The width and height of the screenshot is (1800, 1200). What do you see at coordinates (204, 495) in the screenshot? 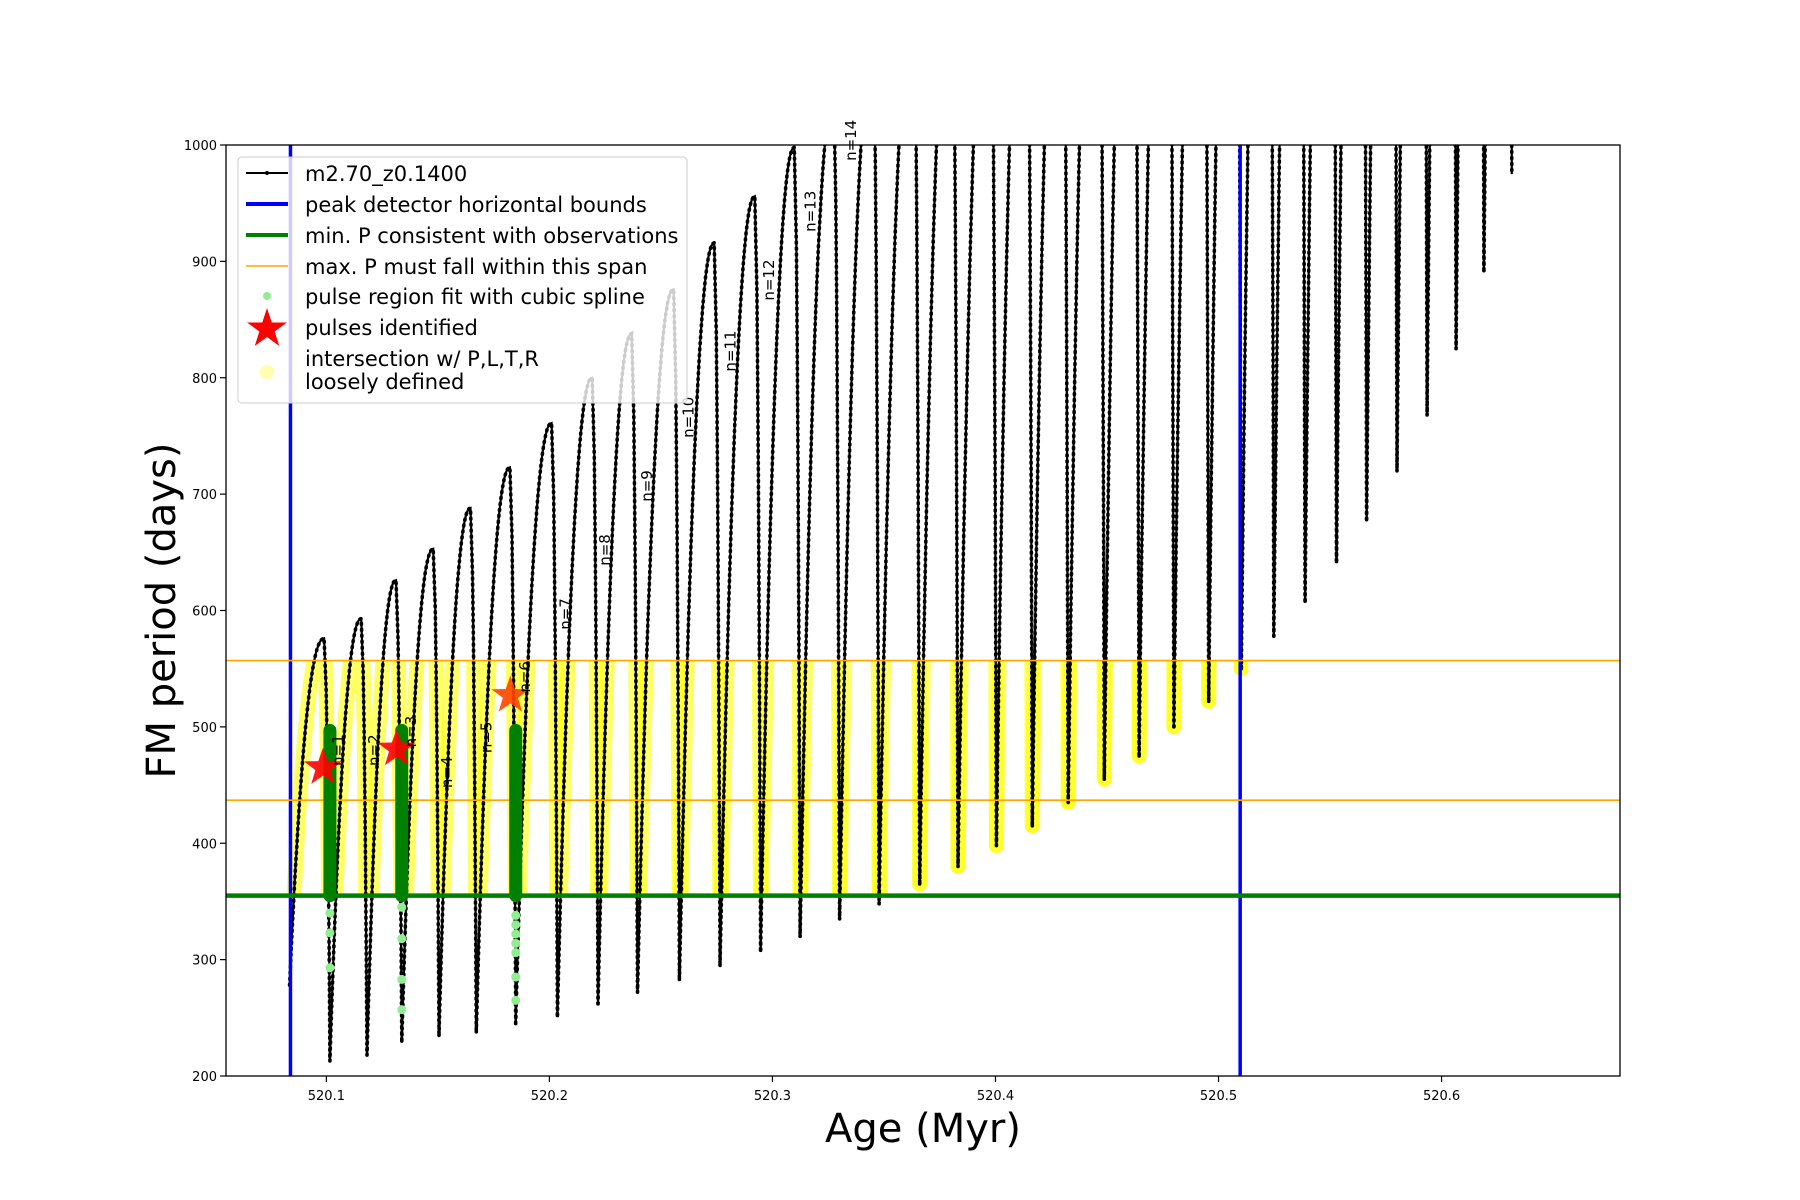
I see `y-tick-label: 700` at bounding box center [204, 495].